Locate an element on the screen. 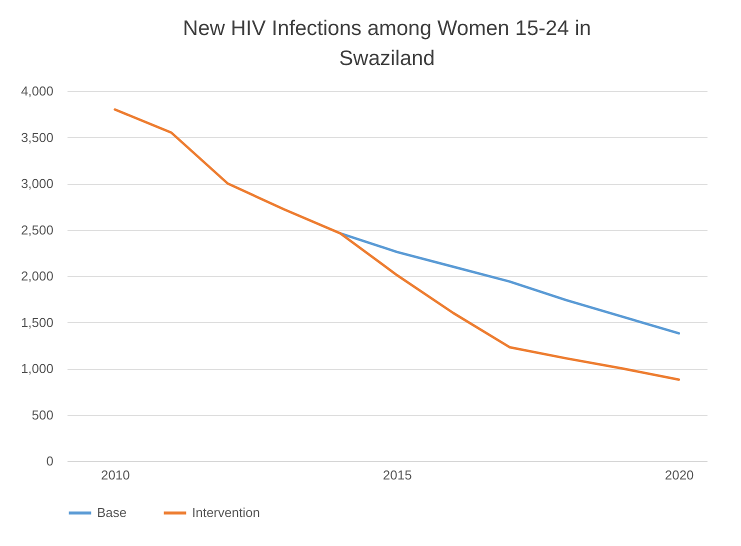 The image size is (741, 546). x-tick-label: 2020 is located at coordinates (679, 475).